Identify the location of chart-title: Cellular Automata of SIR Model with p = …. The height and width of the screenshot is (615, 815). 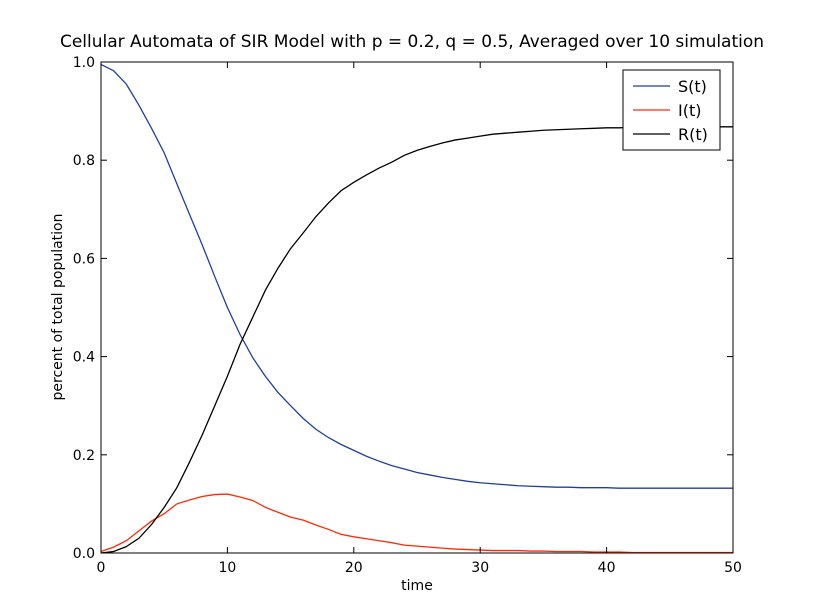
(412, 42).